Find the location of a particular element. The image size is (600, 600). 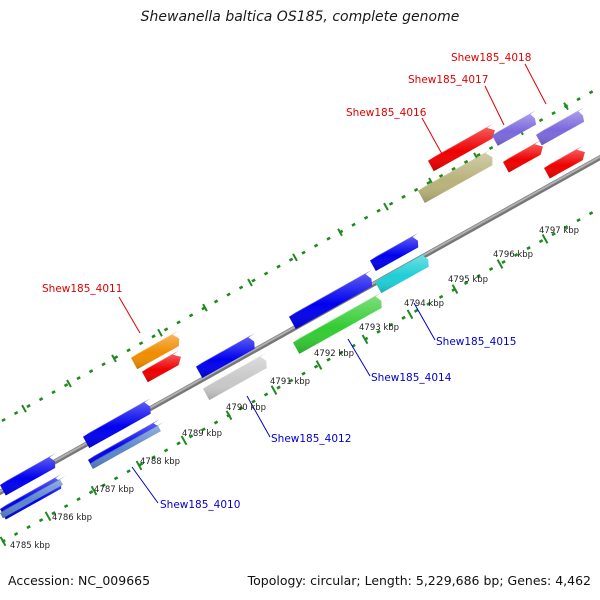

tick-label: 4791 kbp is located at coordinates (290, 382).